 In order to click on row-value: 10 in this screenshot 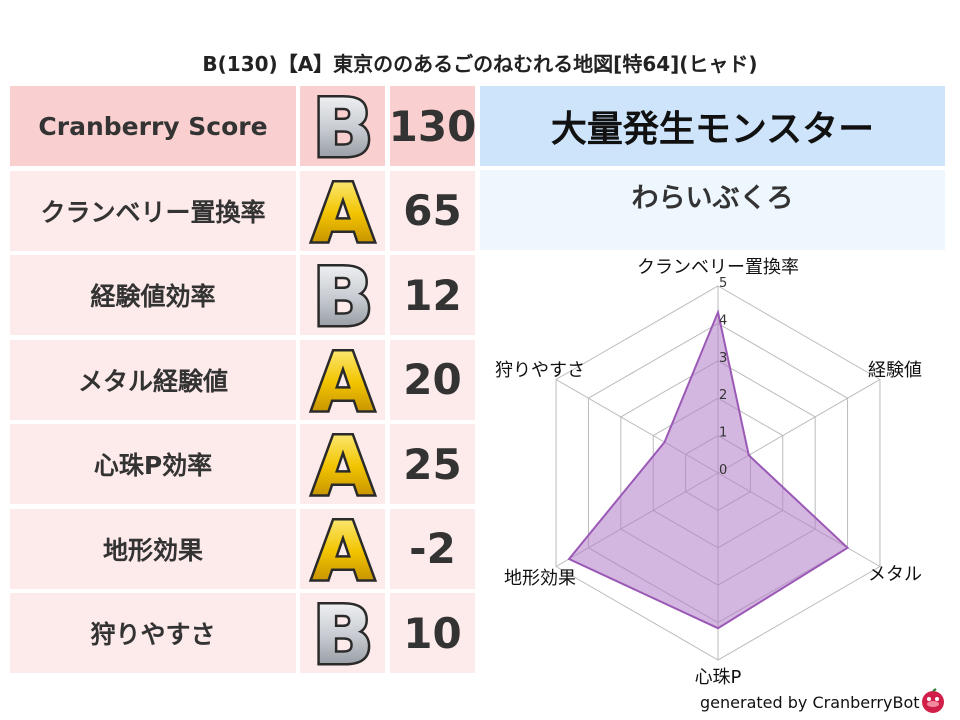, I will do `click(432, 633)`.